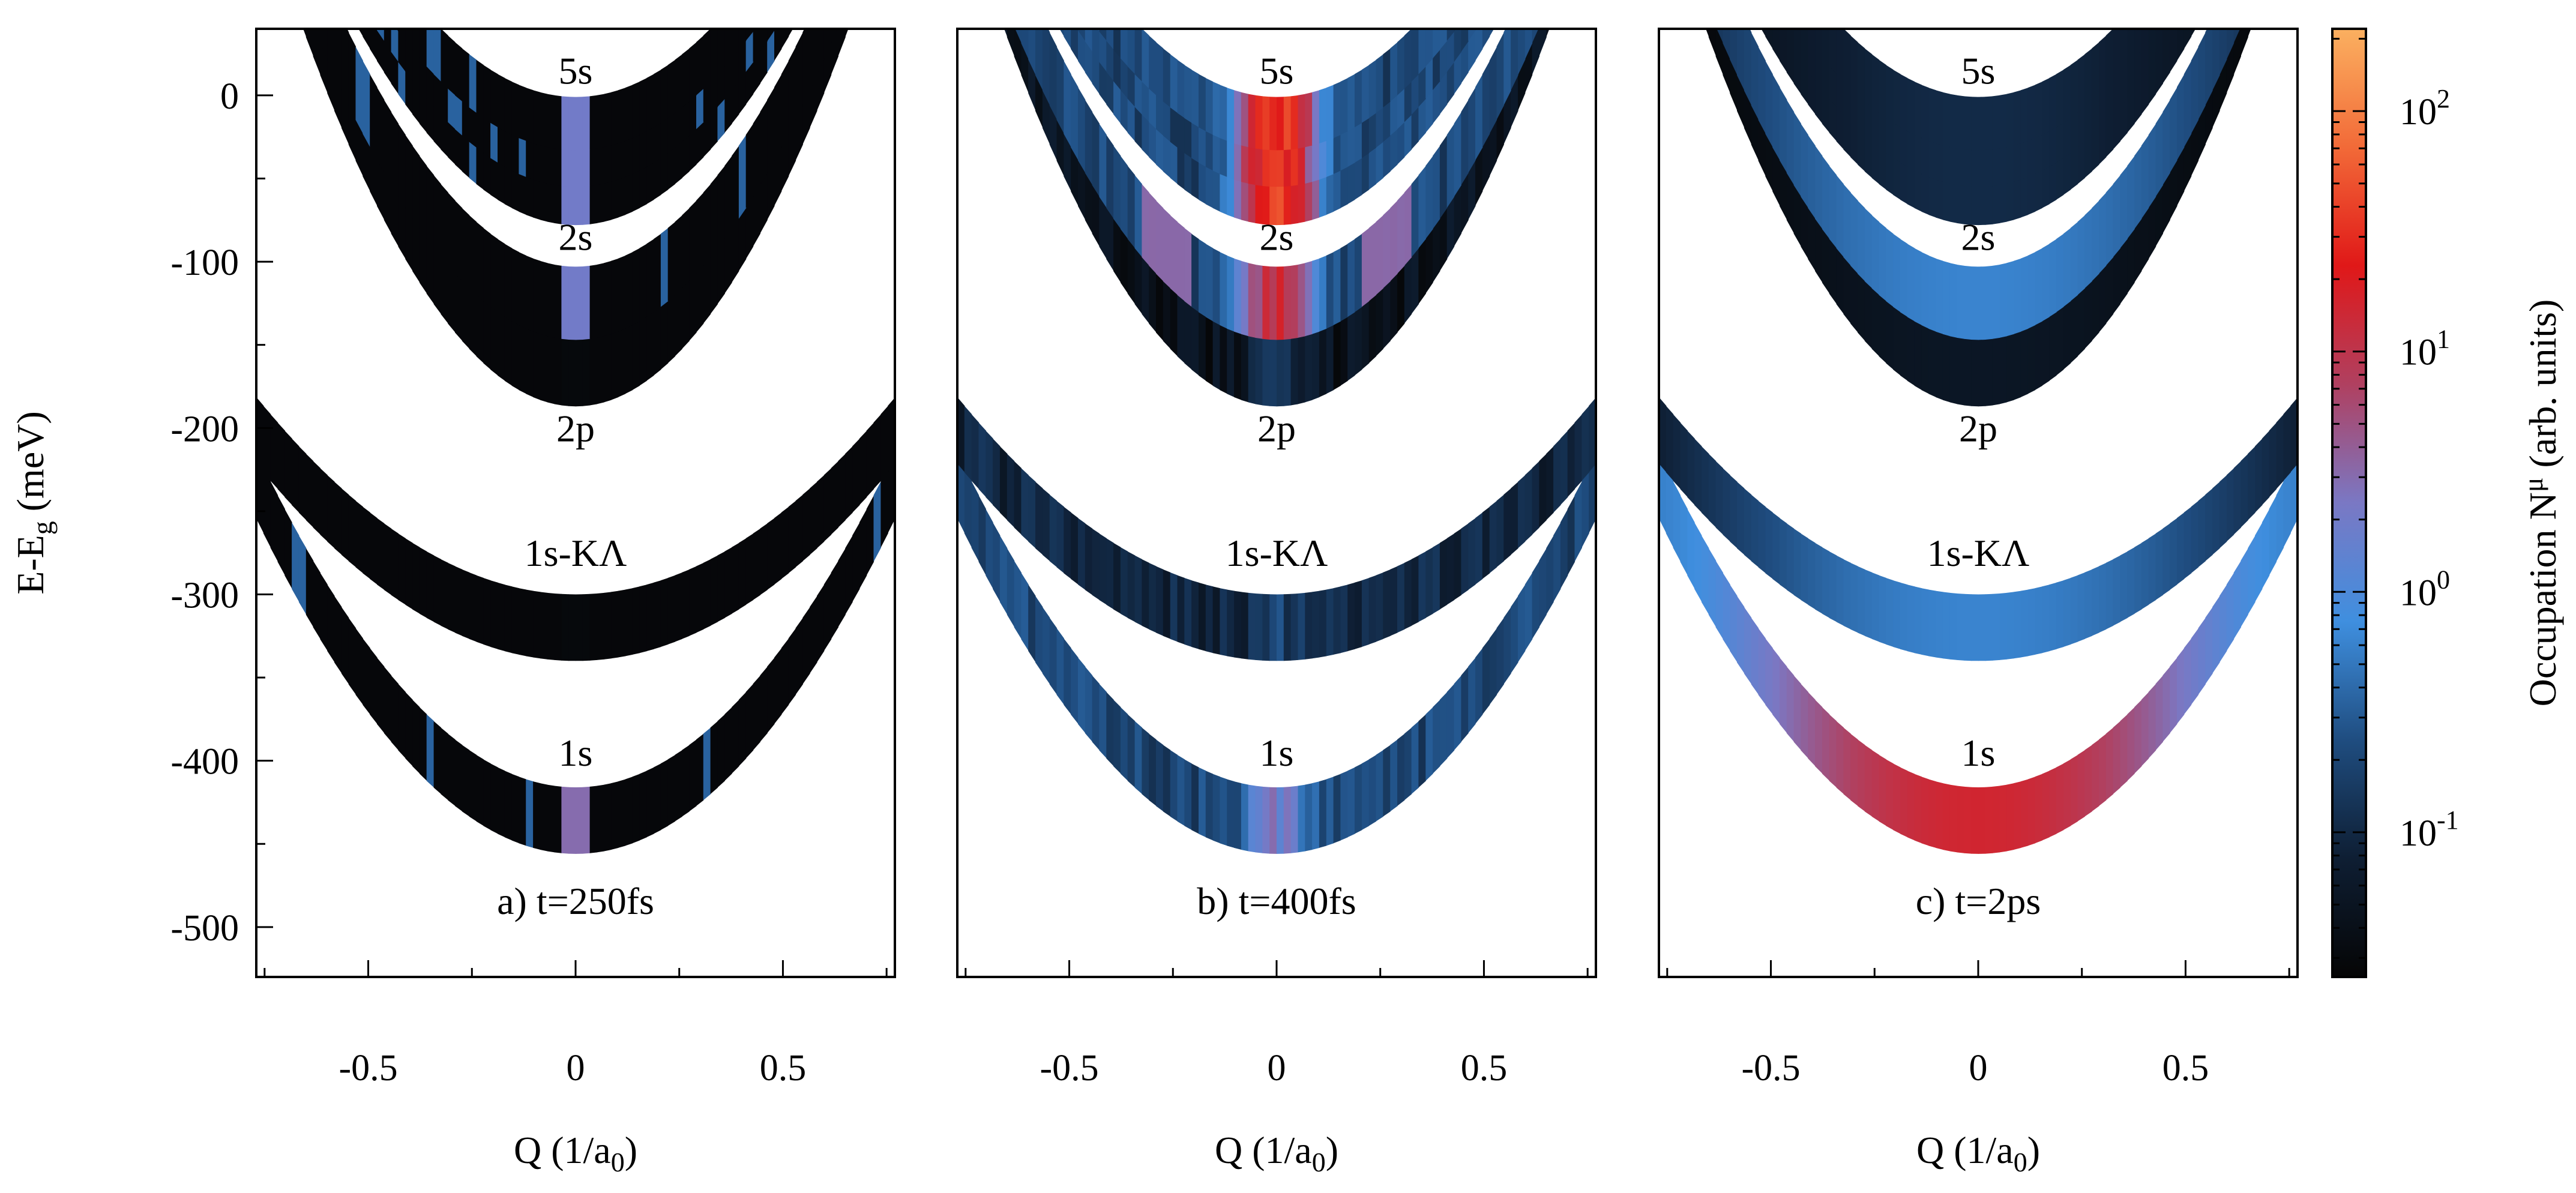  Describe the element at coordinates (1276, 1024) in the screenshot. I see `panel-b-ticks: -0.5 0 0.5` at that location.